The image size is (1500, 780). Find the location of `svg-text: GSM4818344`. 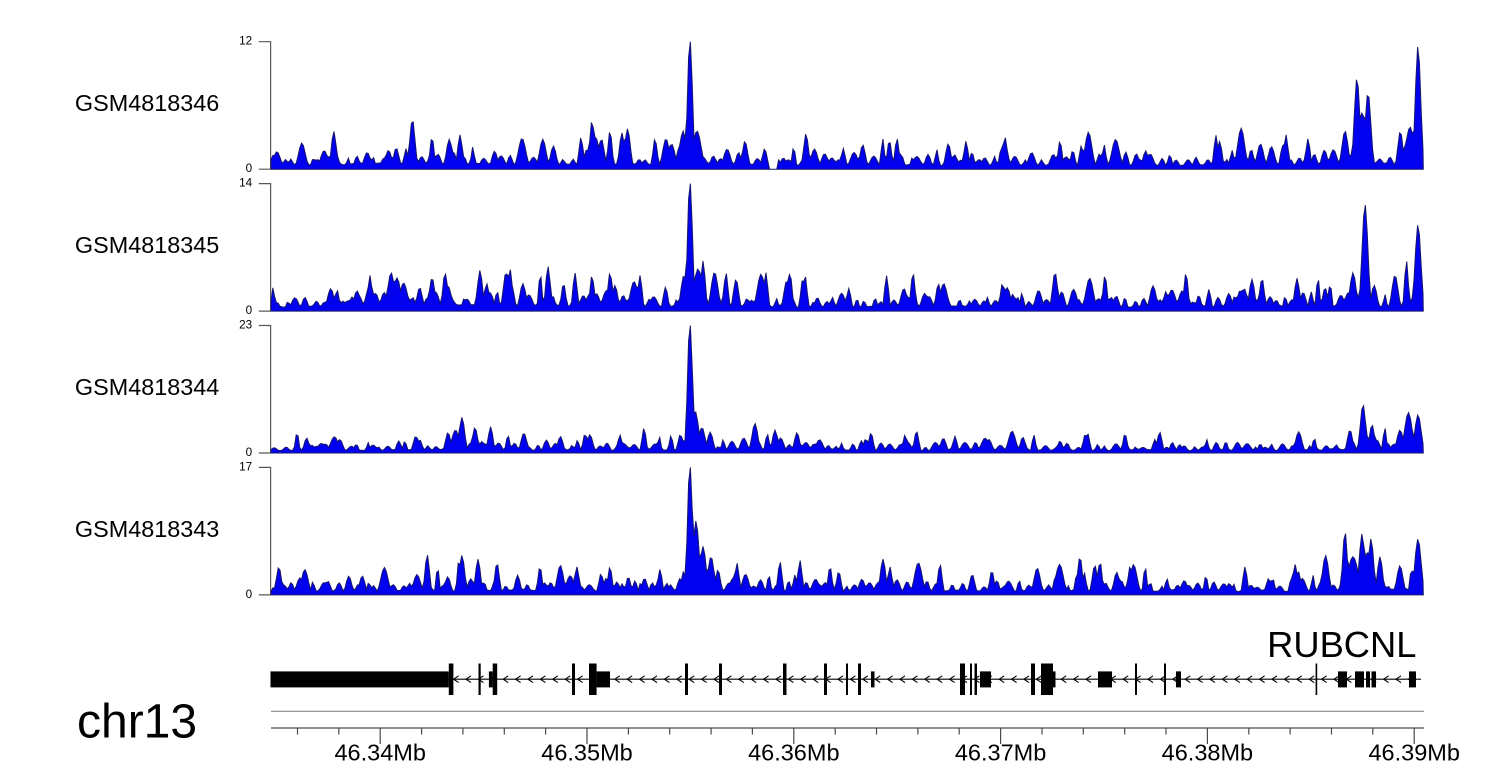

svg-text: GSM4818344 is located at coordinates (147, 387).